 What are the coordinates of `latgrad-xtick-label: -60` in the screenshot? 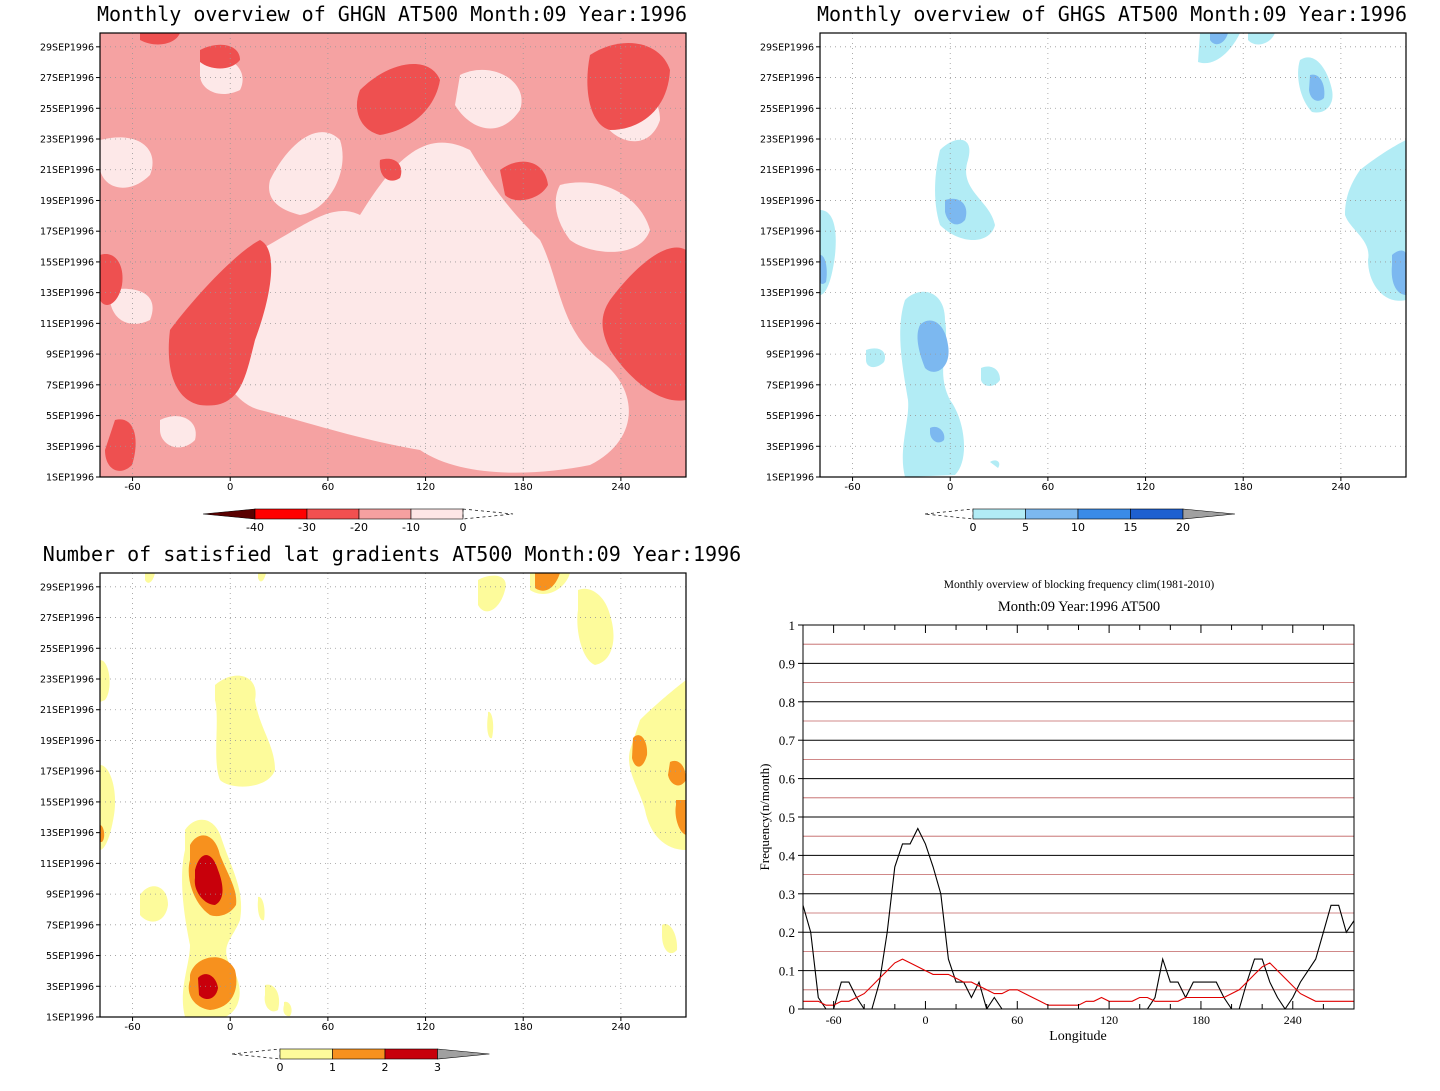 It's located at (132, 1027).